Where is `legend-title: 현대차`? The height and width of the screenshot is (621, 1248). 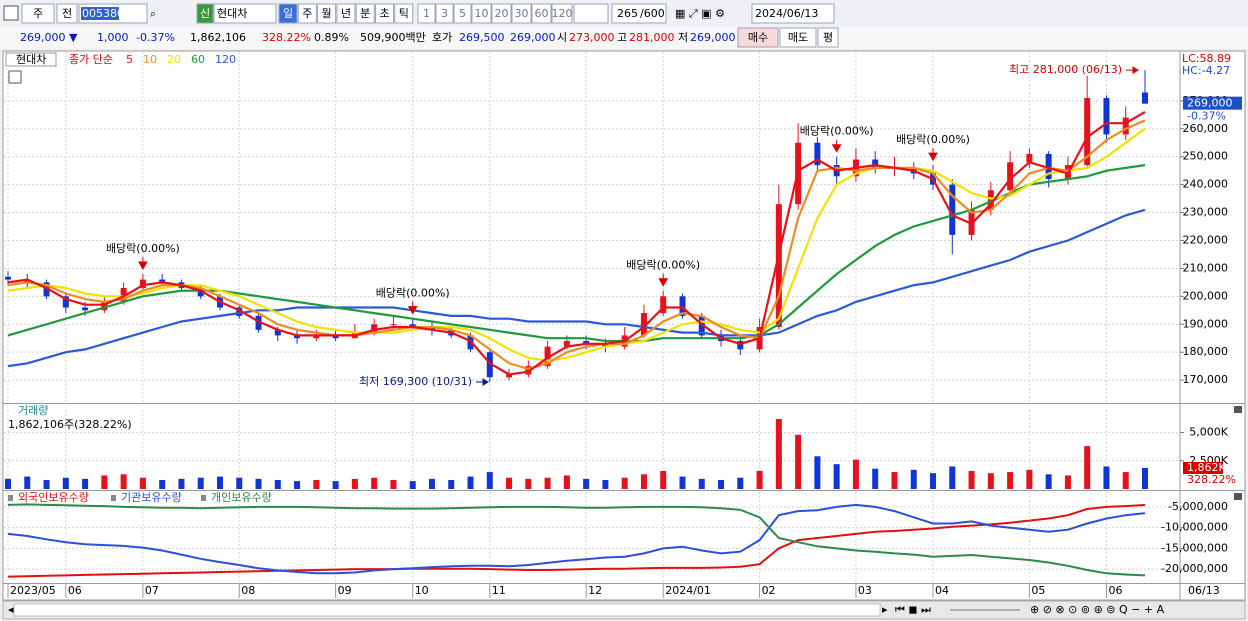 legend-title: 현대차 is located at coordinates (31, 59).